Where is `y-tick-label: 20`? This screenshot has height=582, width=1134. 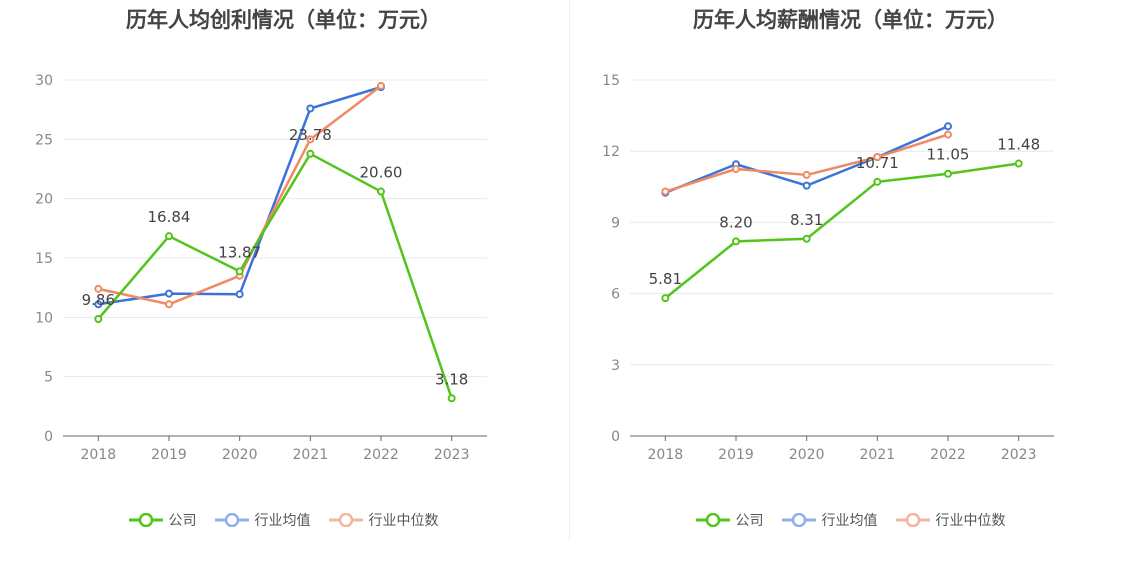
y-tick-label: 20 is located at coordinates (44, 200).